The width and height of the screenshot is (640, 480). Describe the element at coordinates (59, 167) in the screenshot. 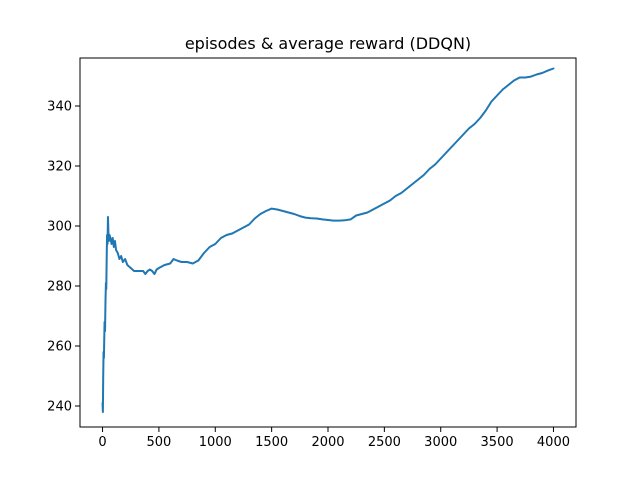

I see `y-tick-label: 320` at that location.